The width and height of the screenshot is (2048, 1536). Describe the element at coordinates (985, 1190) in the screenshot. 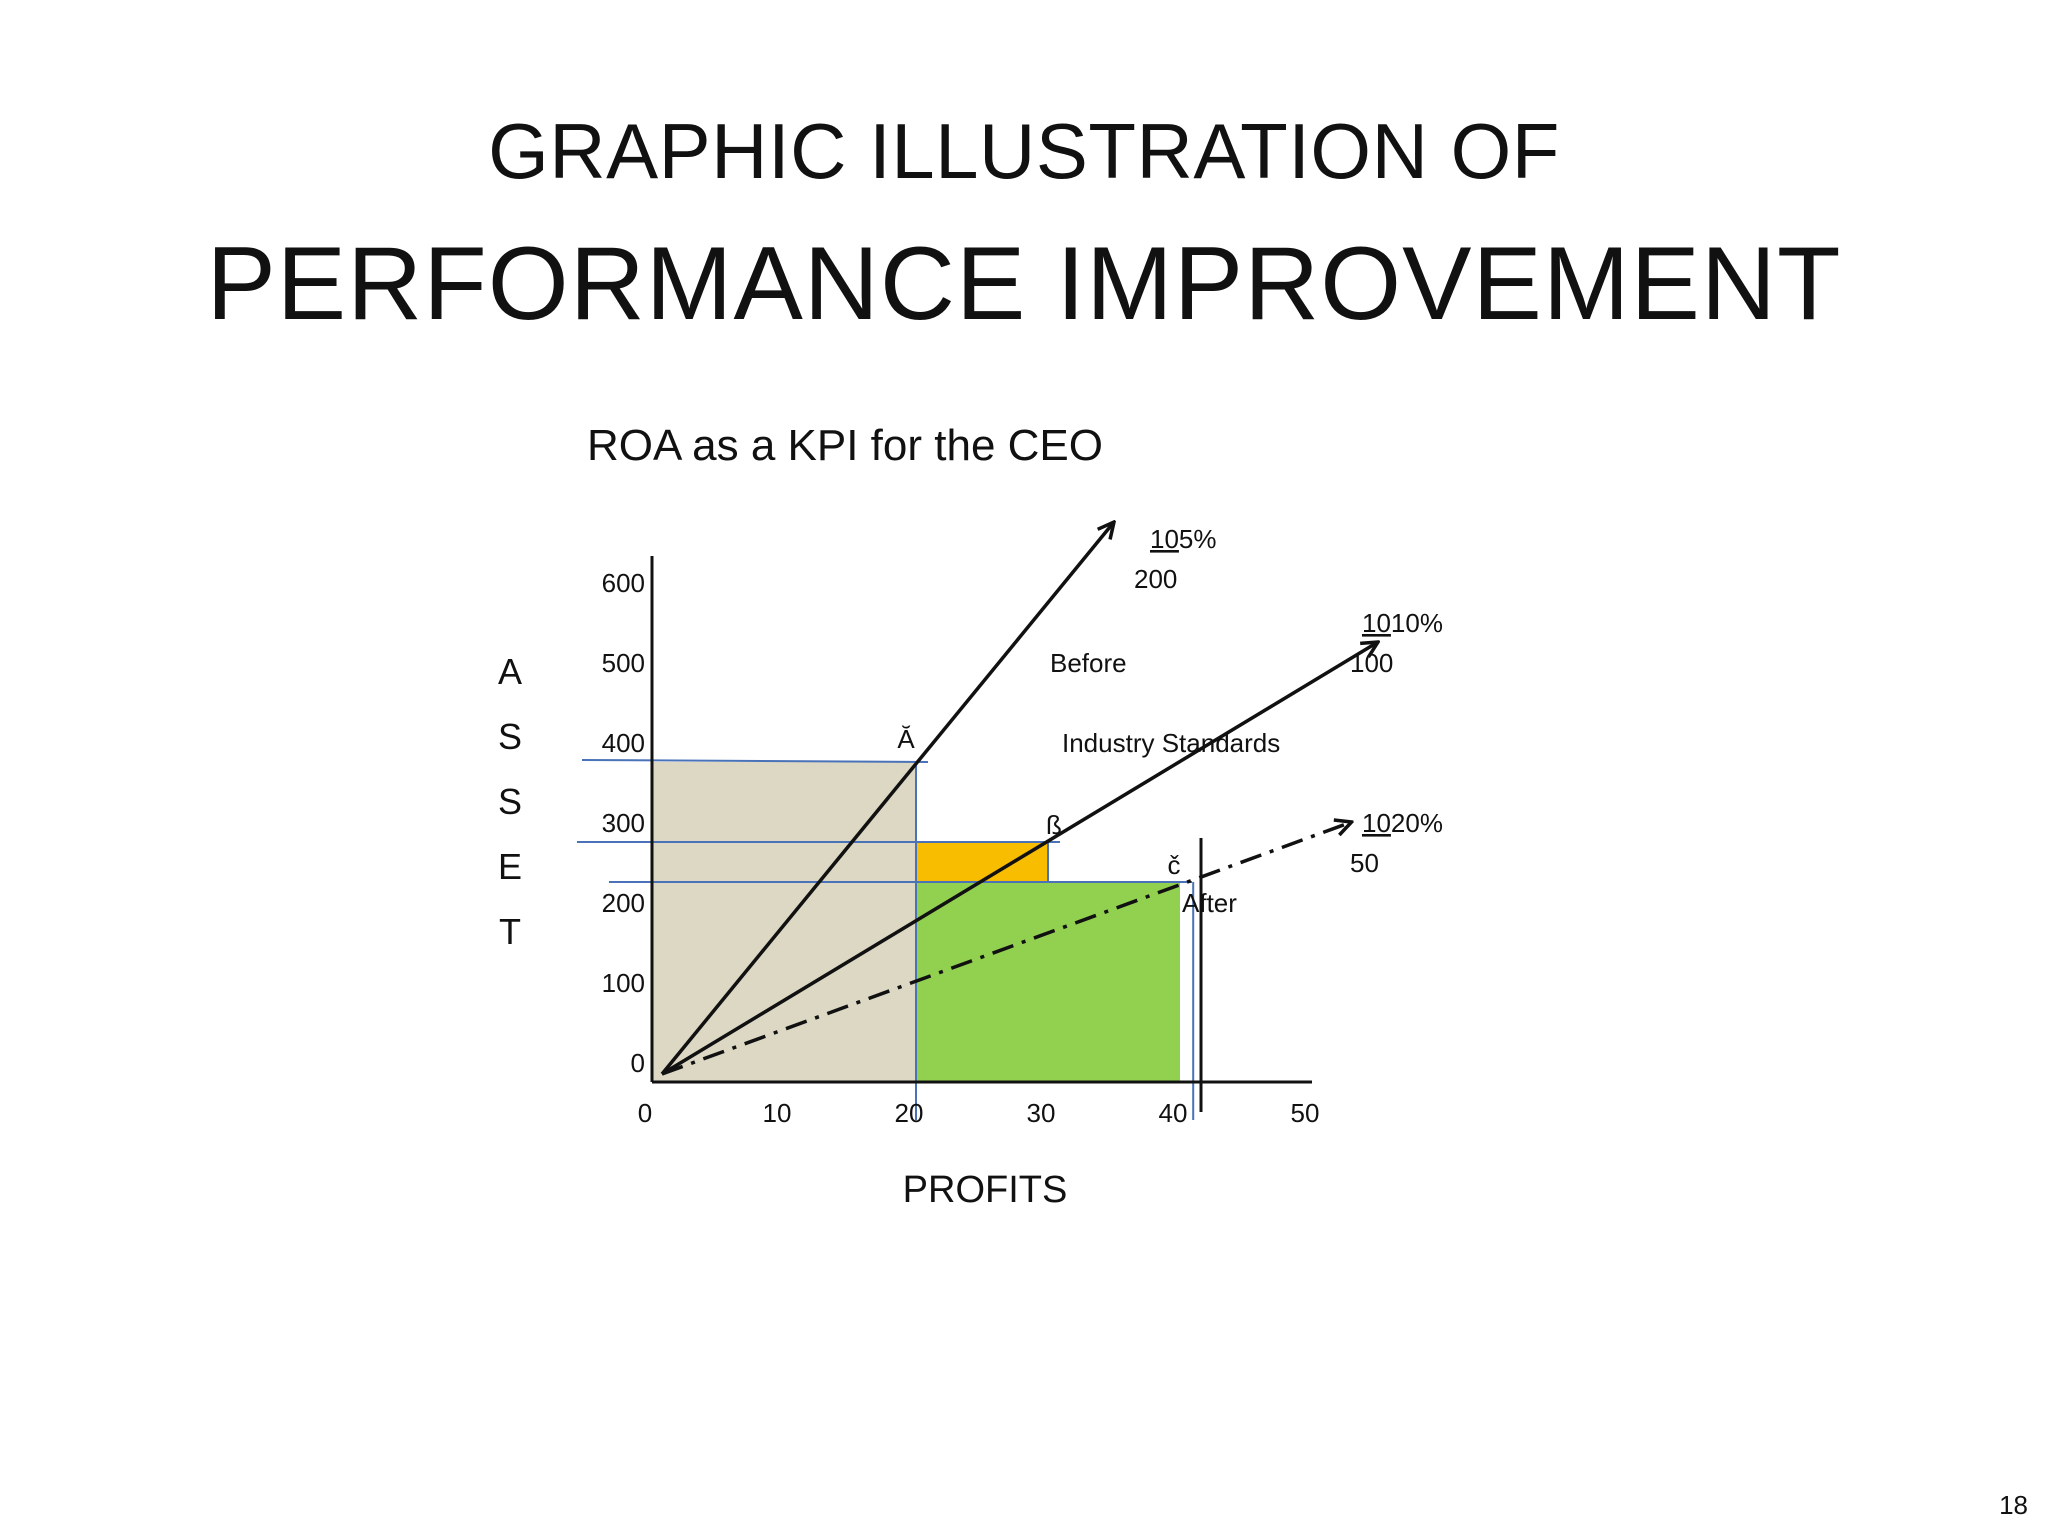

I see `x-axis-label: PROFITS` at that location.